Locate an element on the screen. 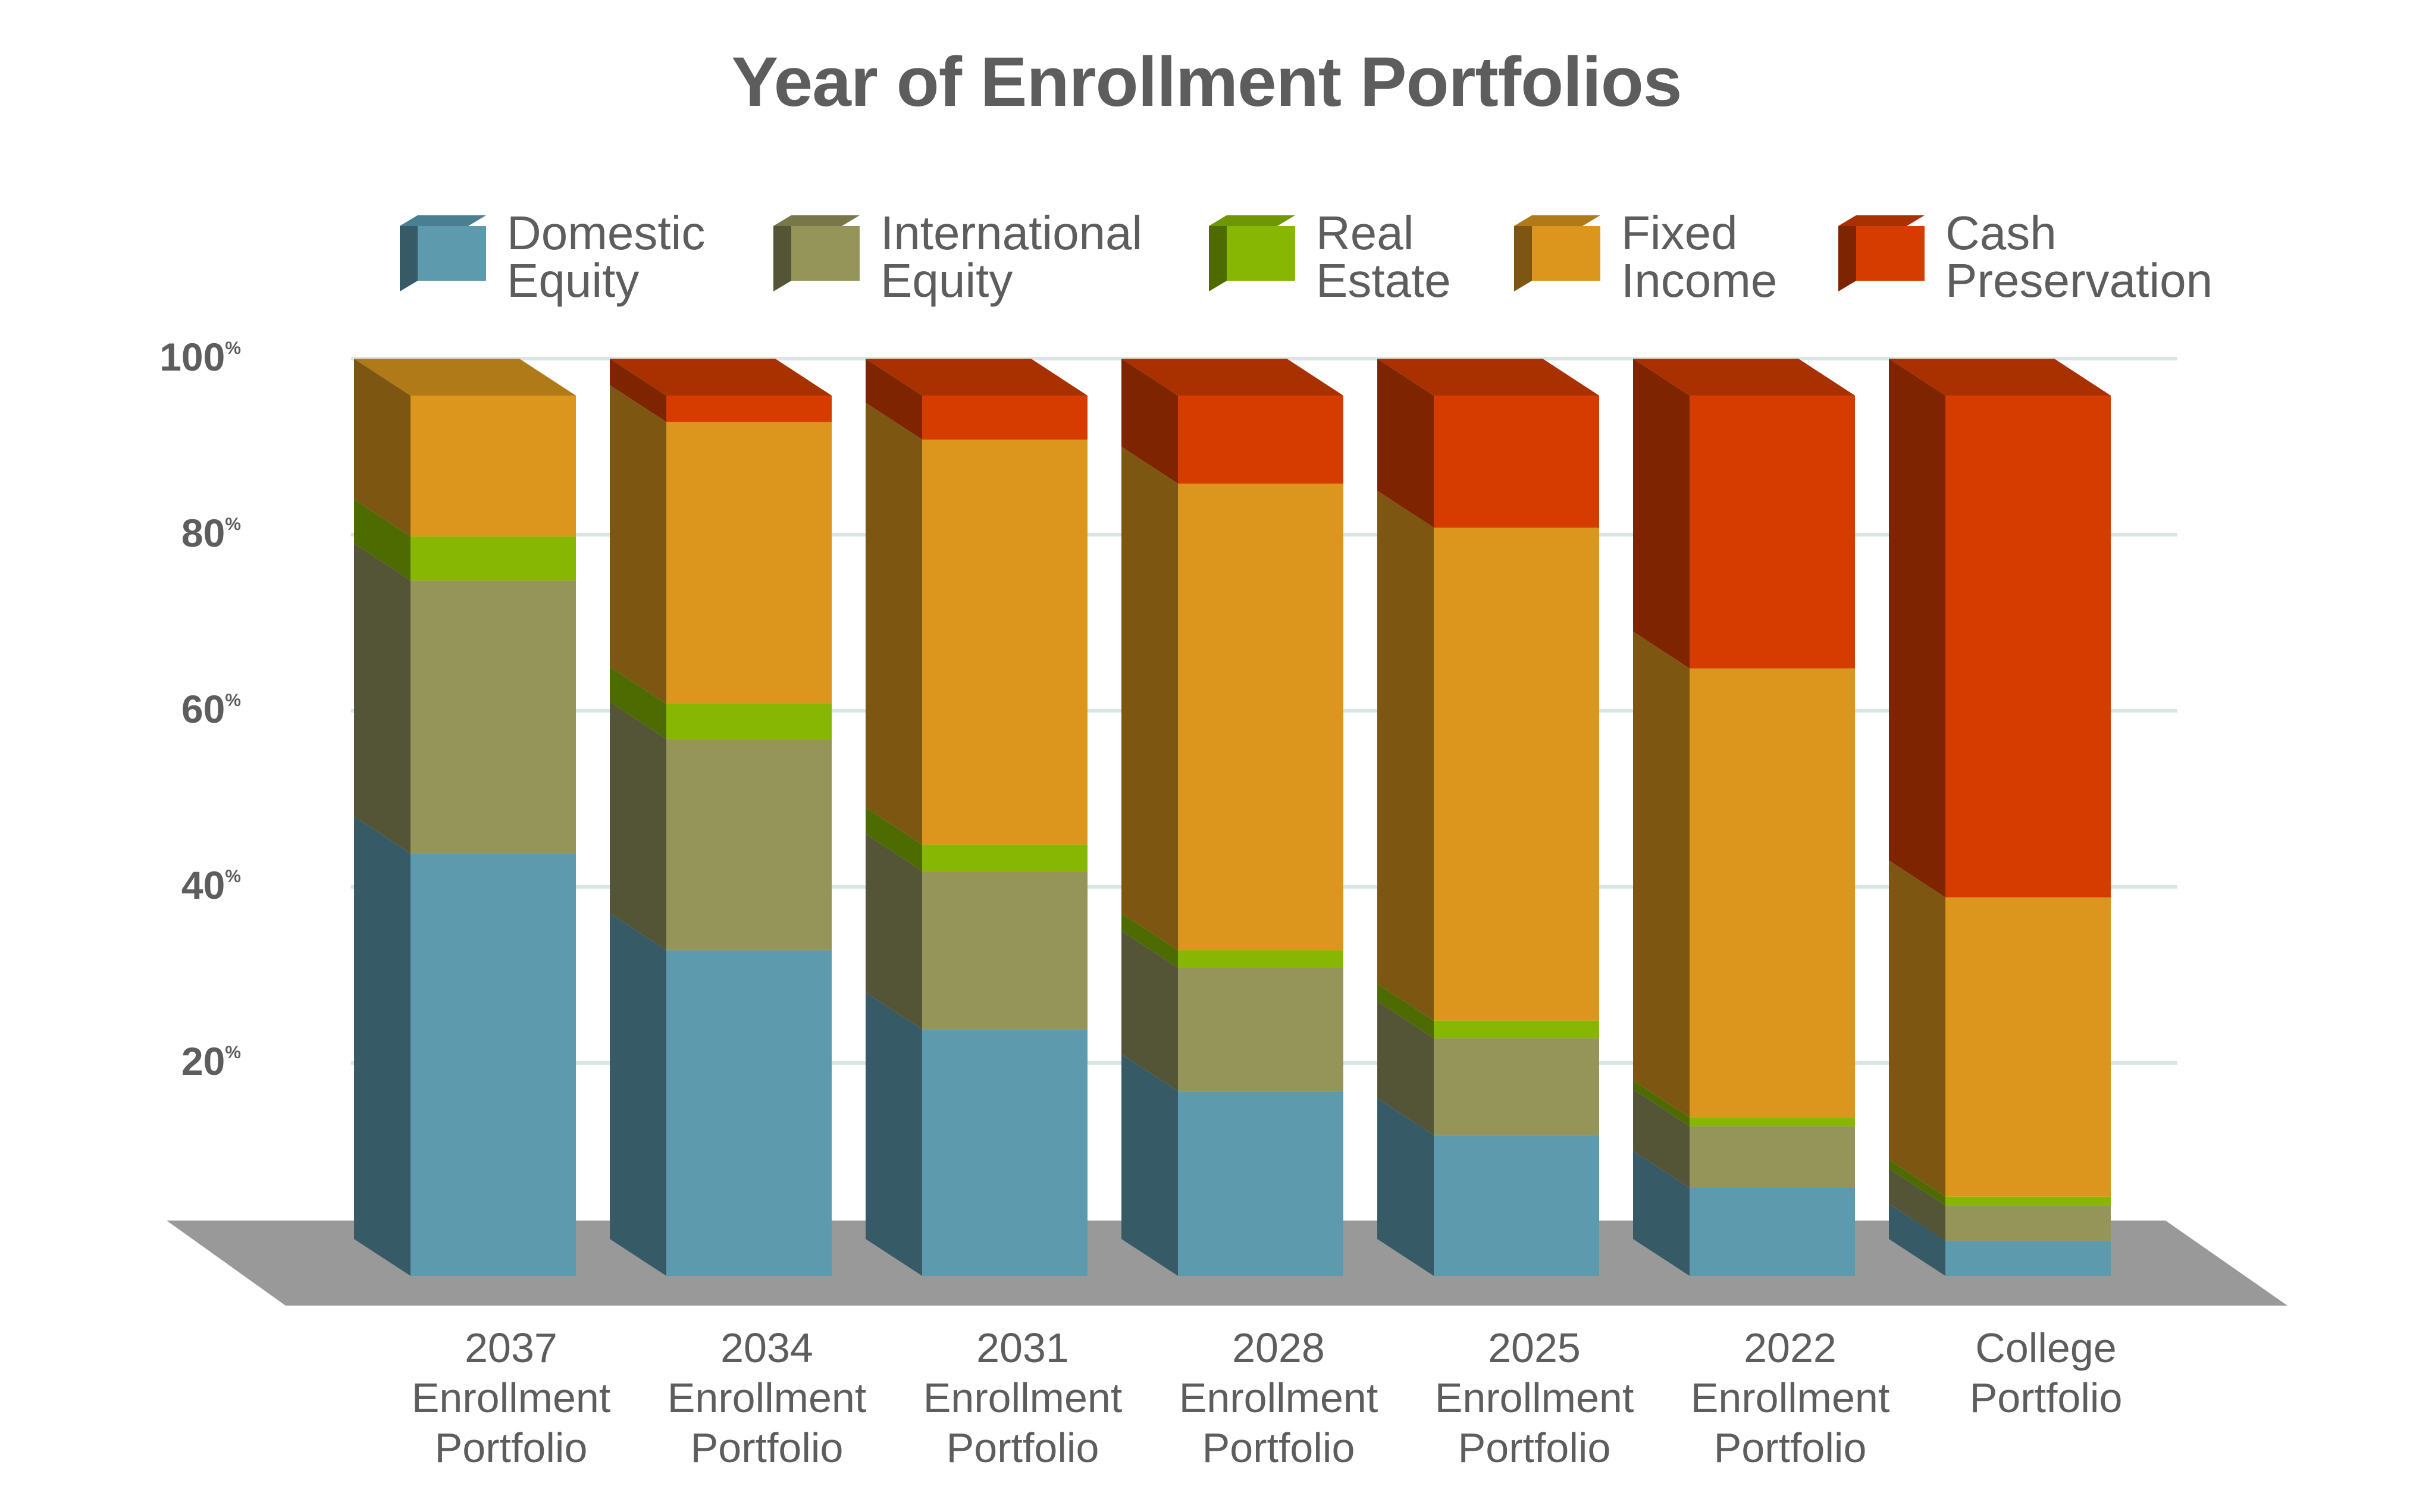  x-tick-label-line: College is located at coordinates (2045, 1348).